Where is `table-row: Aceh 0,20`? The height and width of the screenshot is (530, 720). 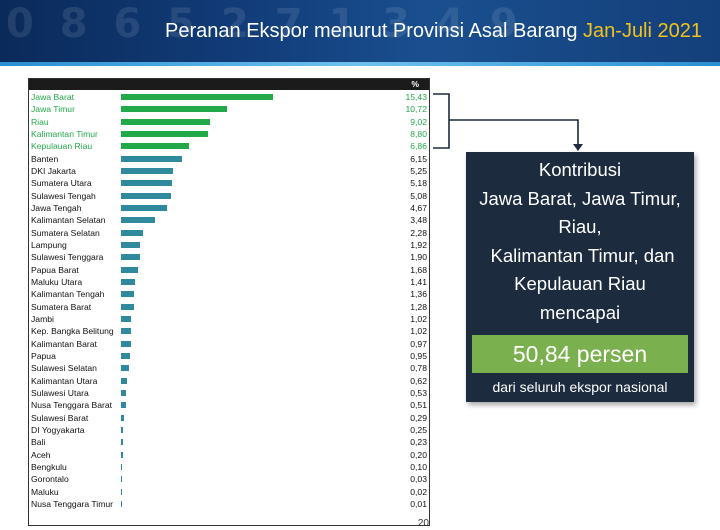 table-row: Aceh 0,20 is located at coordinates (229, 455).